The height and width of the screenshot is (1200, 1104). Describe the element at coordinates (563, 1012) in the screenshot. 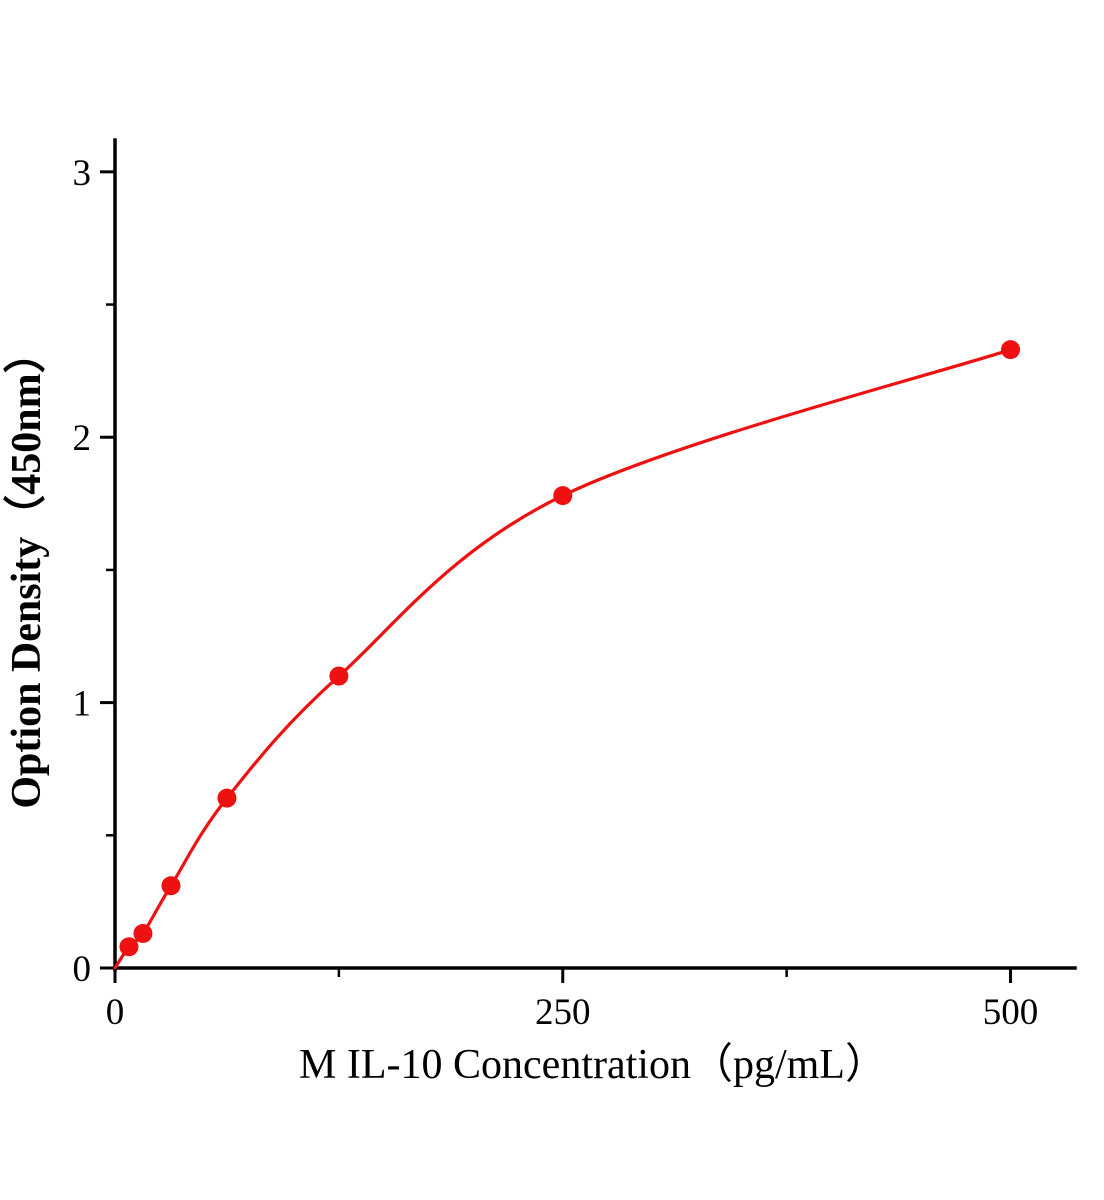

I see `x-tick-label: 250` at that location.